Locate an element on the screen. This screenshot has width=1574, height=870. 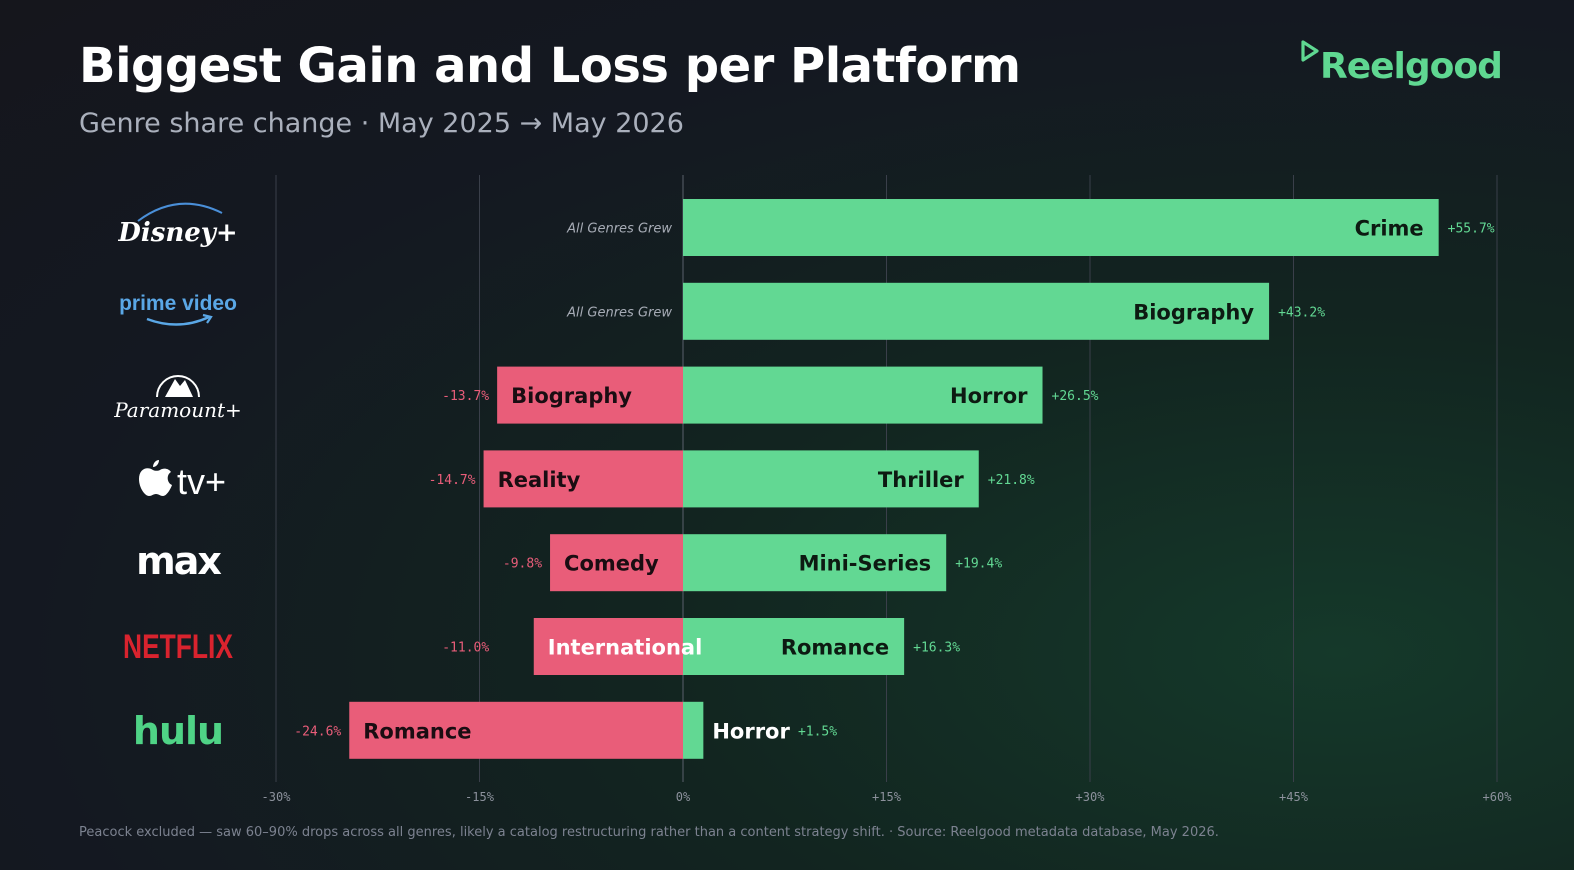
netflix-logo-text: NETFLIX is located at coordinates (178, 647).